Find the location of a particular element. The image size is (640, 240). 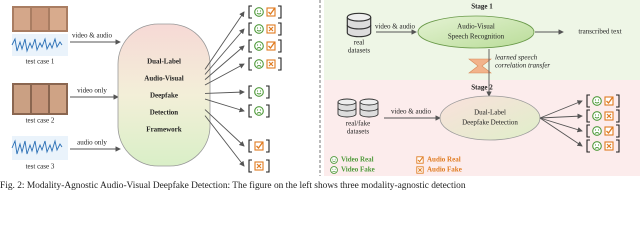

legend-label: Audio Real is located at coordinates (444, 160).